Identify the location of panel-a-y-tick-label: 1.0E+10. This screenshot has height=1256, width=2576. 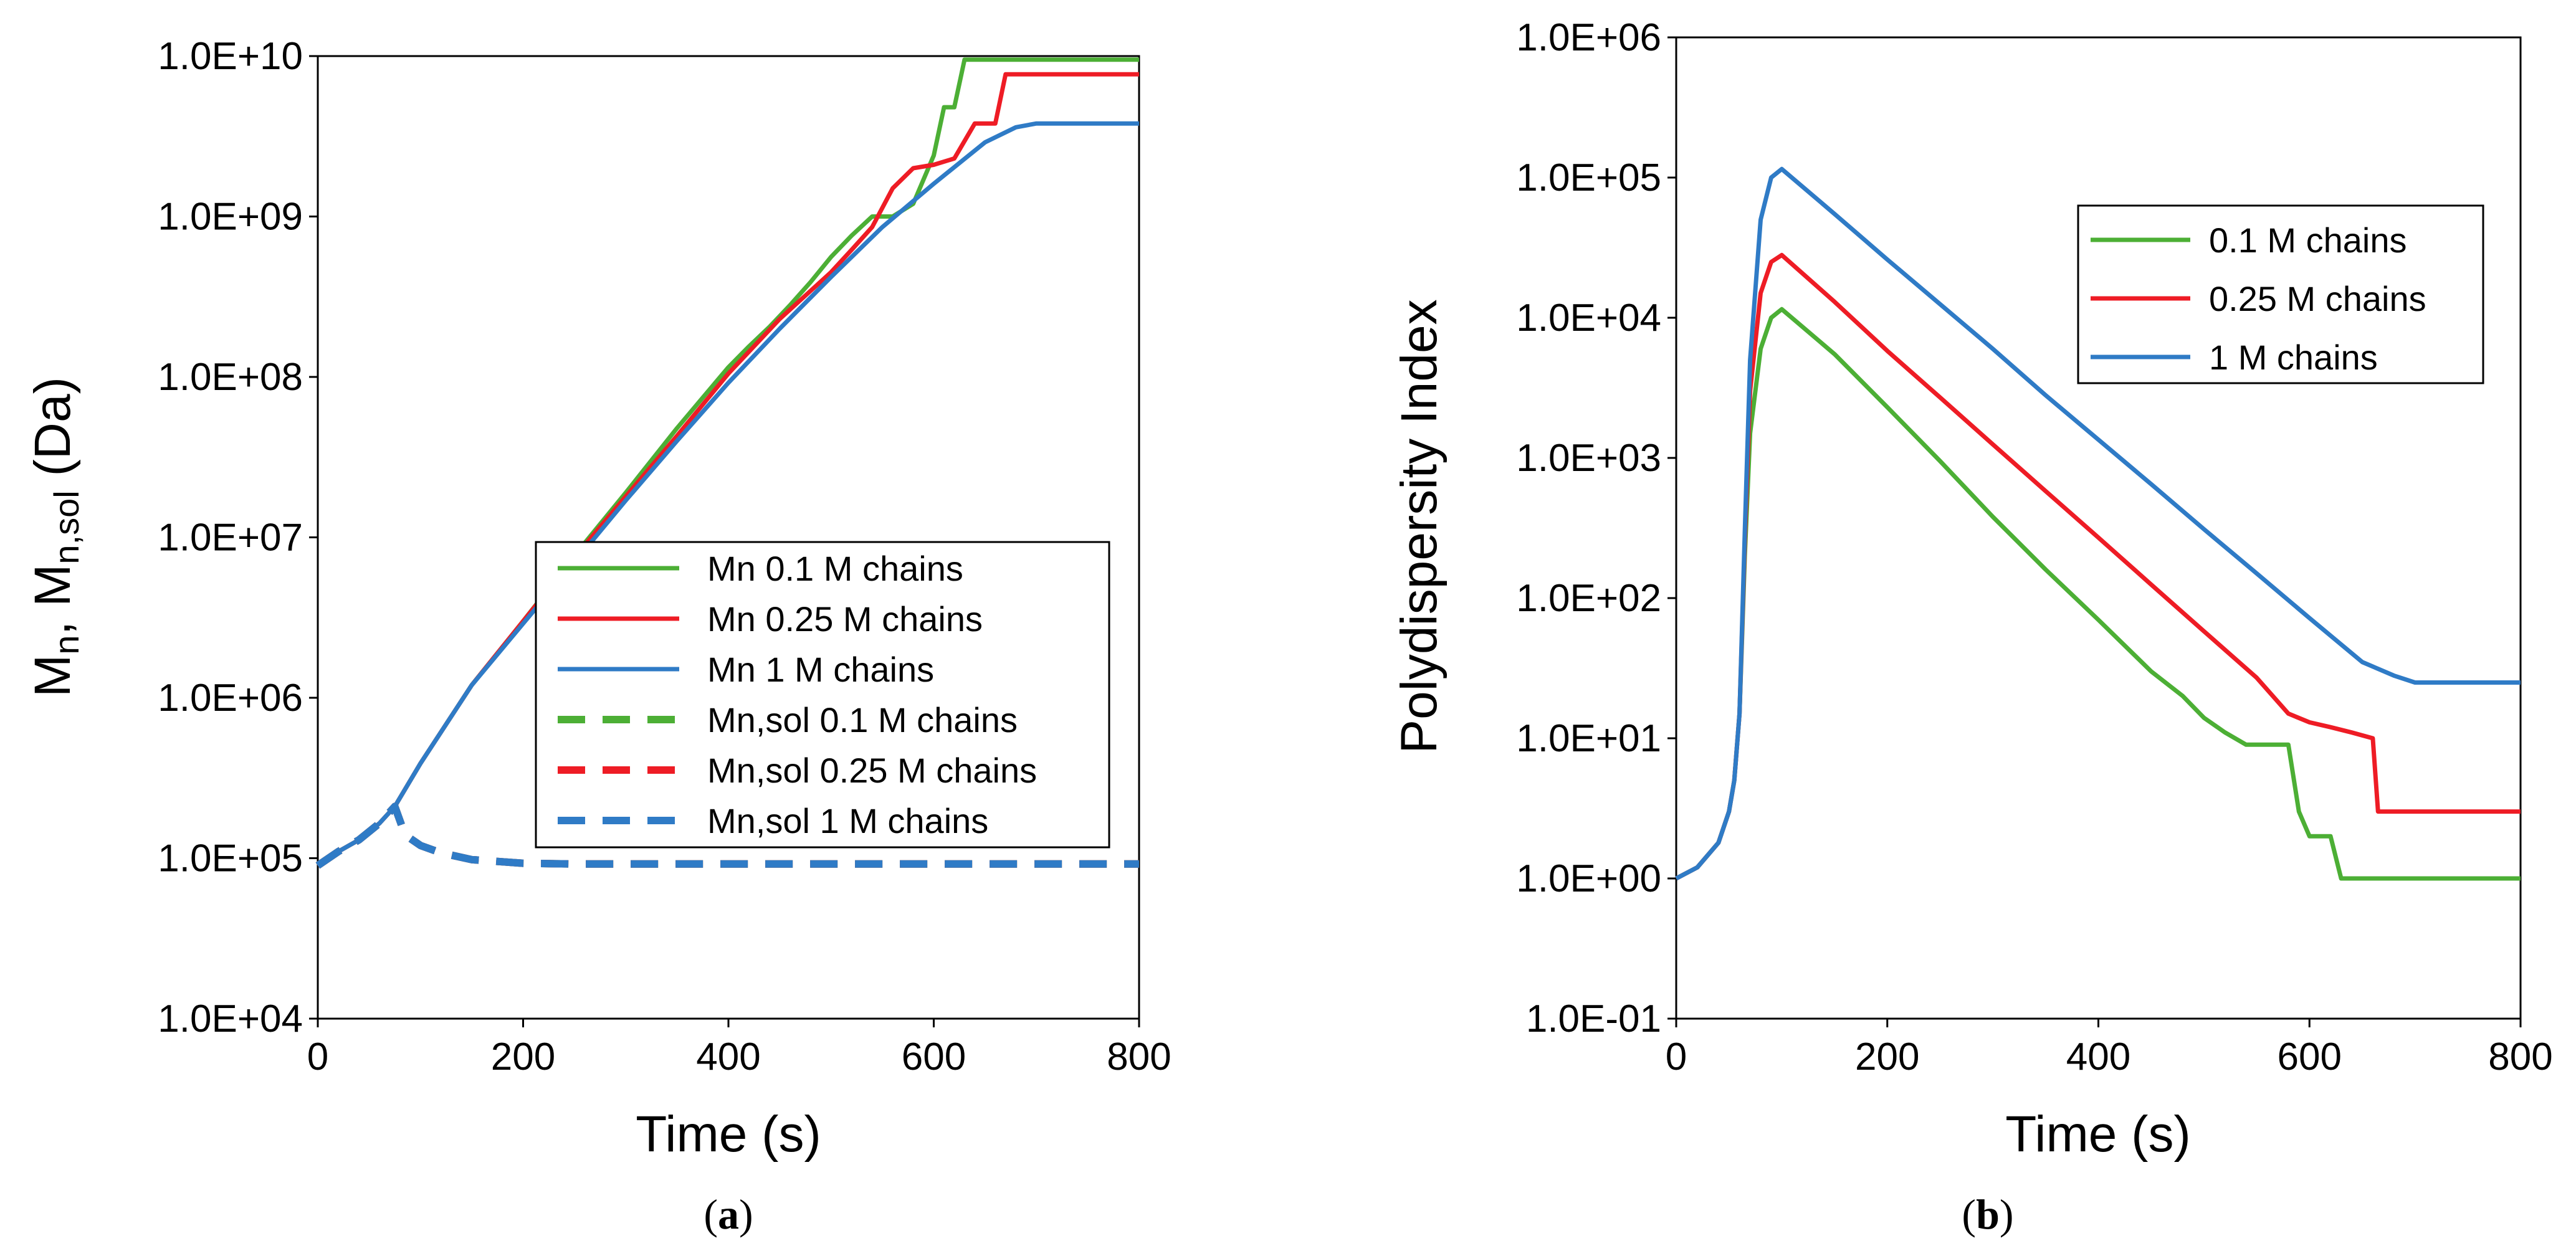
(230, 57).